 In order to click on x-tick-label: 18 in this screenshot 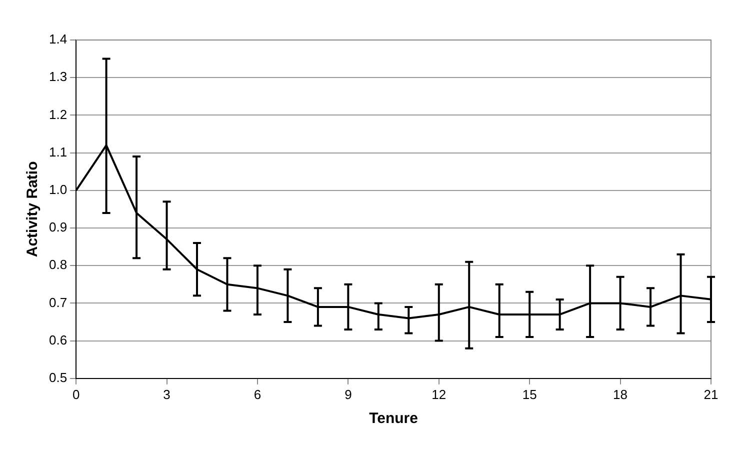, I will do `click(620, 394)`.